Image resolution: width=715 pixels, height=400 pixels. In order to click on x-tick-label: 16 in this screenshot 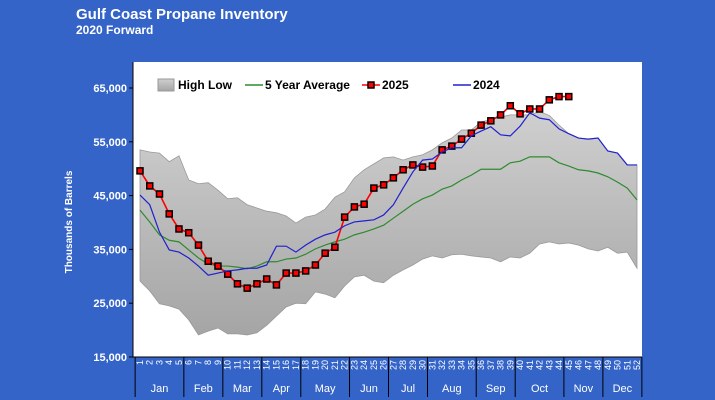, I will do `click(286, 365)`.